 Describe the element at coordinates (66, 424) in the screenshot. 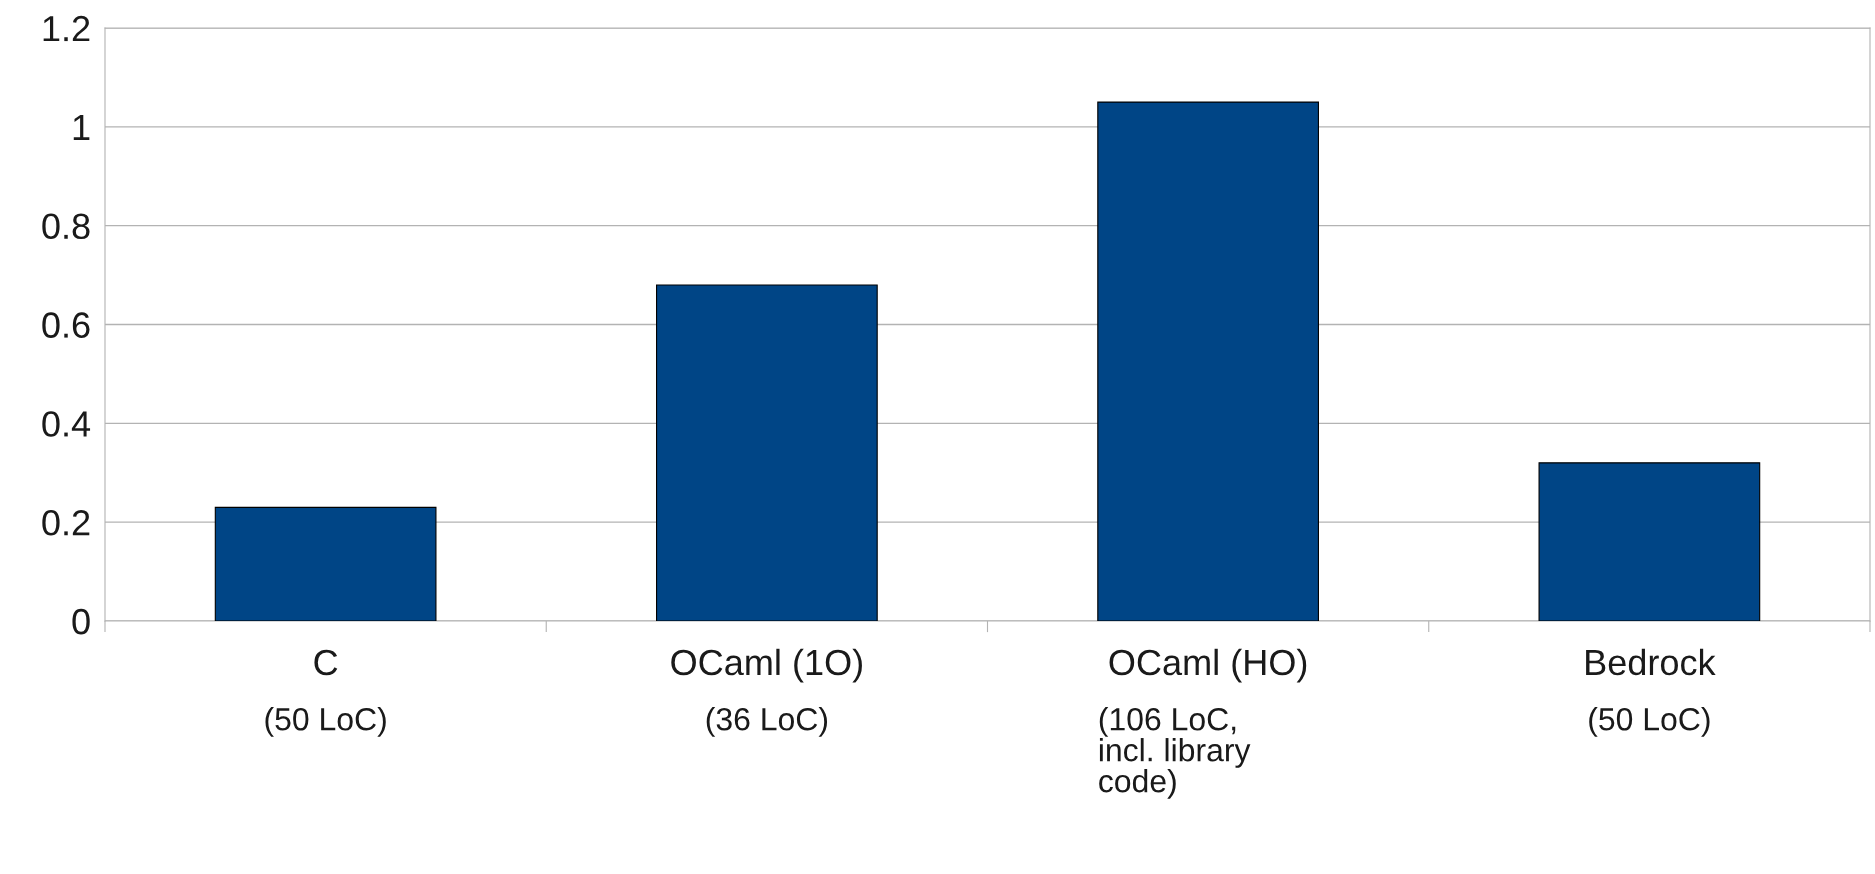

I see `y-tick-label: 0.4` at that location.